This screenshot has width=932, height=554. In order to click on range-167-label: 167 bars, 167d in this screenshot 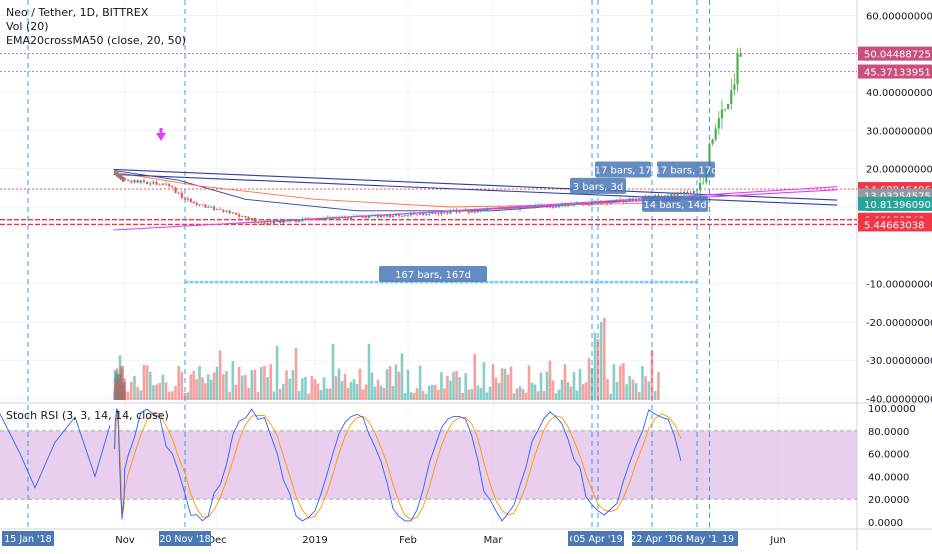, I will do `click(433, 275)`.